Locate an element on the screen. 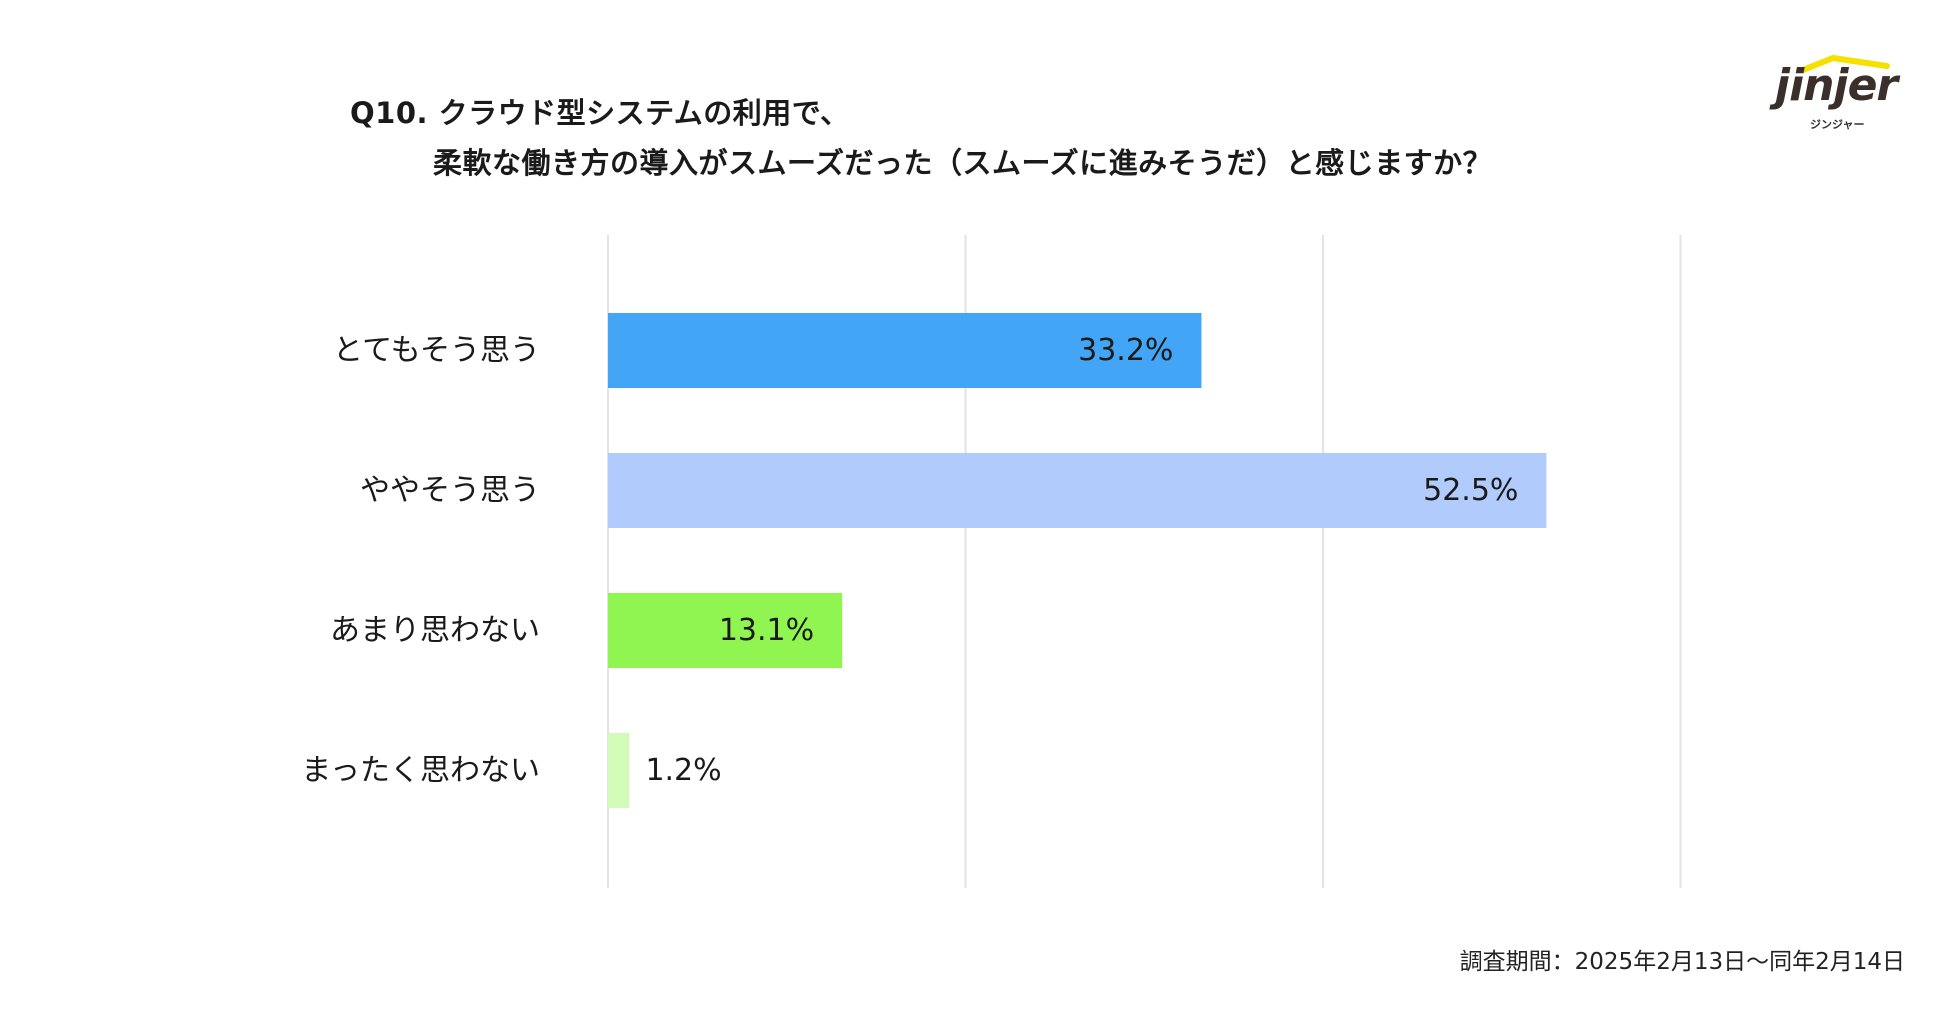 This screenshot has height=1024, width=1950. category-label-2: あまり思わない is located at coordinates (435, 630).